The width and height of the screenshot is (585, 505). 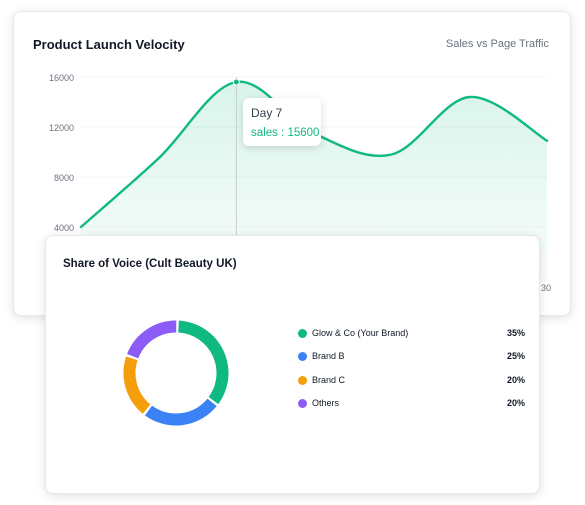 I want to click on share-of-voice-donut, so click(x=176, y=373).